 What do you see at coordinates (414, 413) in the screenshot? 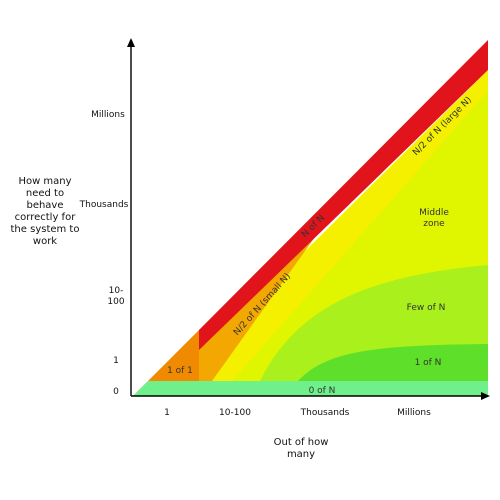
I see `x-tick-millions: Millions` at bounding box center [414, 413].